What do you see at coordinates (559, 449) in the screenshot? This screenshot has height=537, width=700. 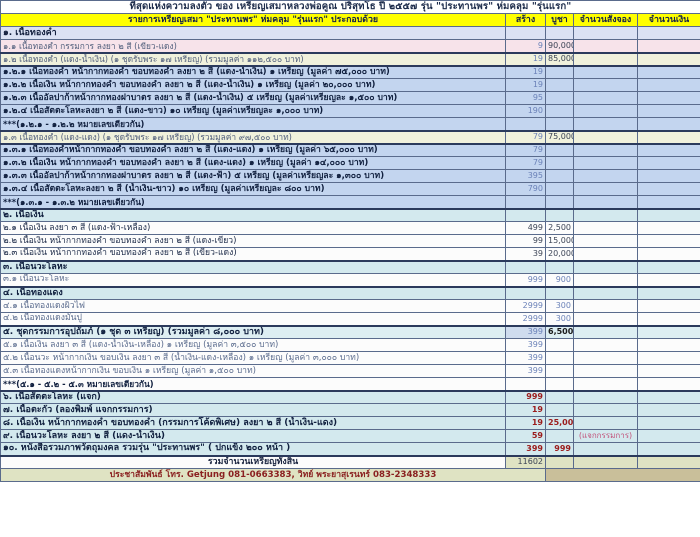 I see `row-price: 999` at bounding box center [559, 449].